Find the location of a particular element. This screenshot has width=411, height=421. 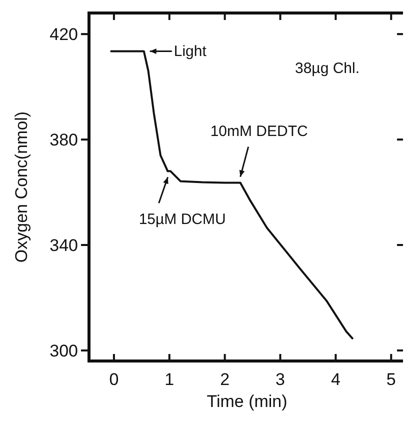

y-tick-label: 340 is located at coordinates (64, 245).